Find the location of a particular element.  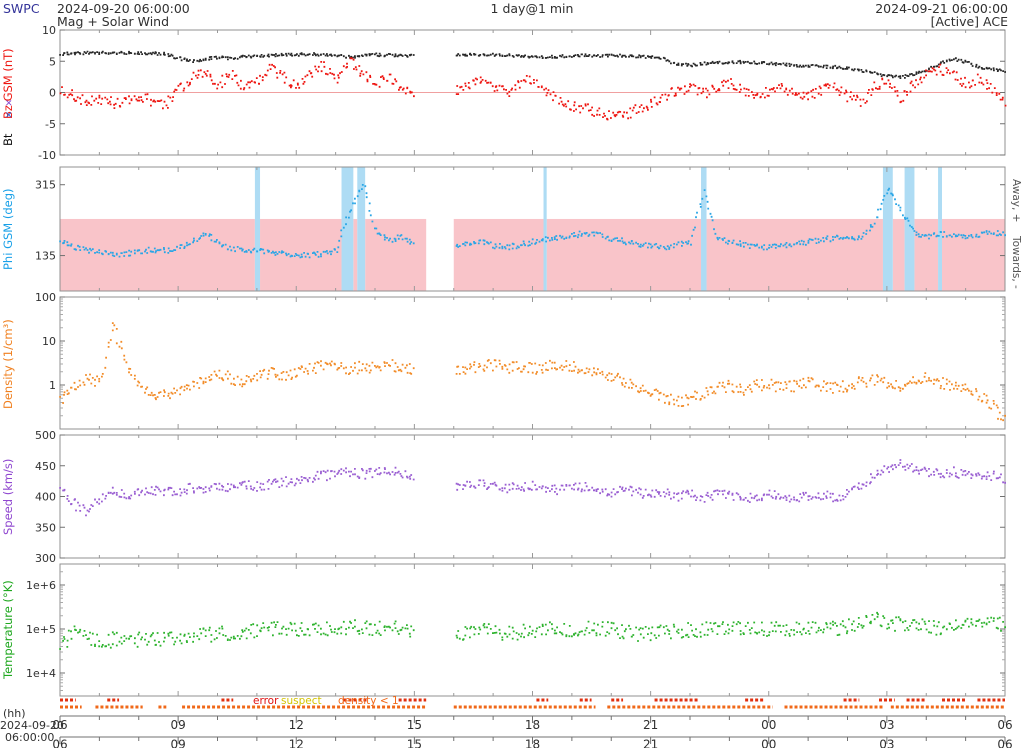

bottom-start-date: 2024-09-20 is located at coordinates (32, 725).